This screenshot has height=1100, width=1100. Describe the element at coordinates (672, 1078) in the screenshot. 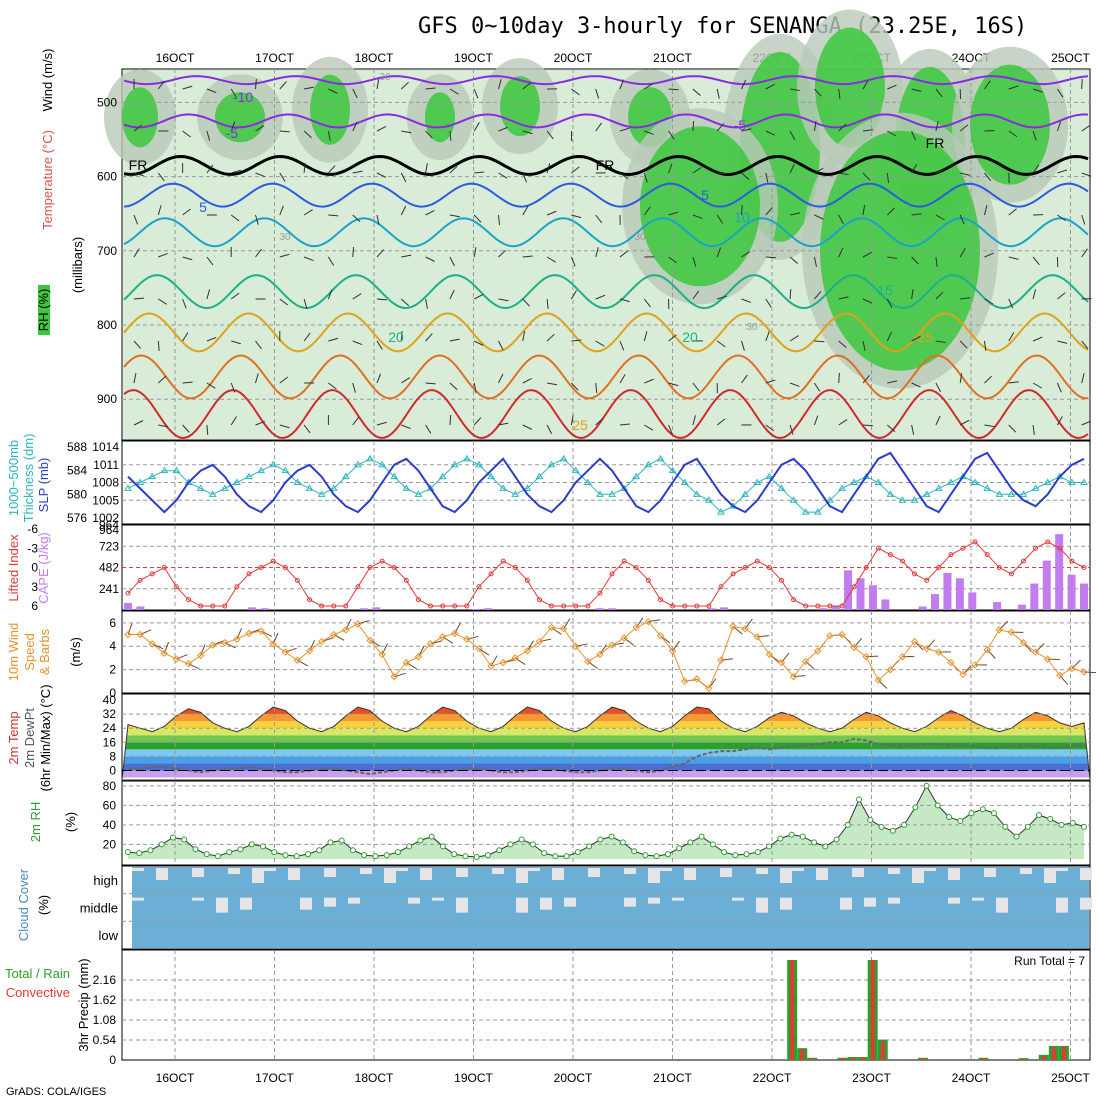

I see `bottom-date-label: 21OCT` at that location.